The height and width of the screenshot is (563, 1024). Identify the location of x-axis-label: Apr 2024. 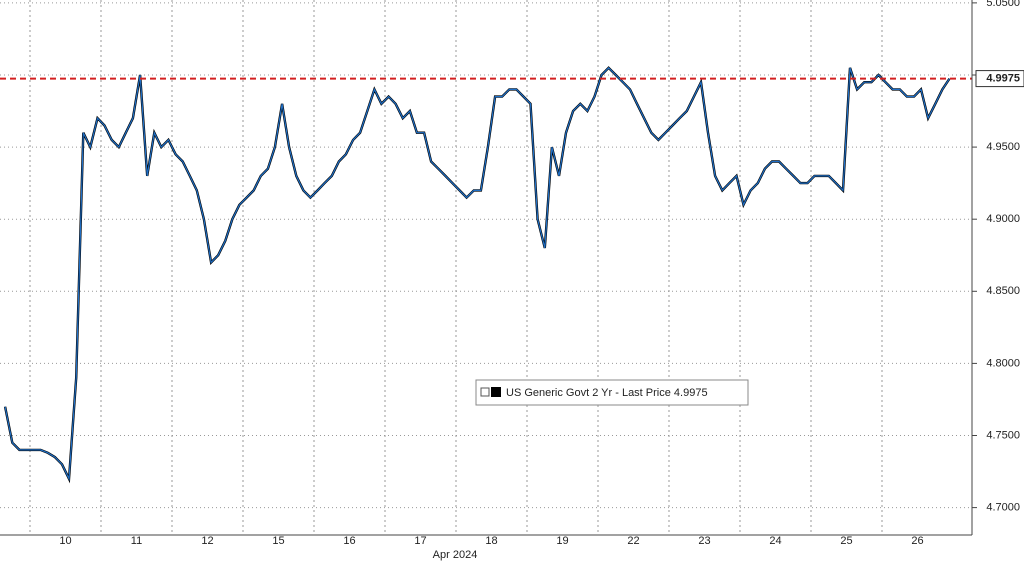
(455, 555).